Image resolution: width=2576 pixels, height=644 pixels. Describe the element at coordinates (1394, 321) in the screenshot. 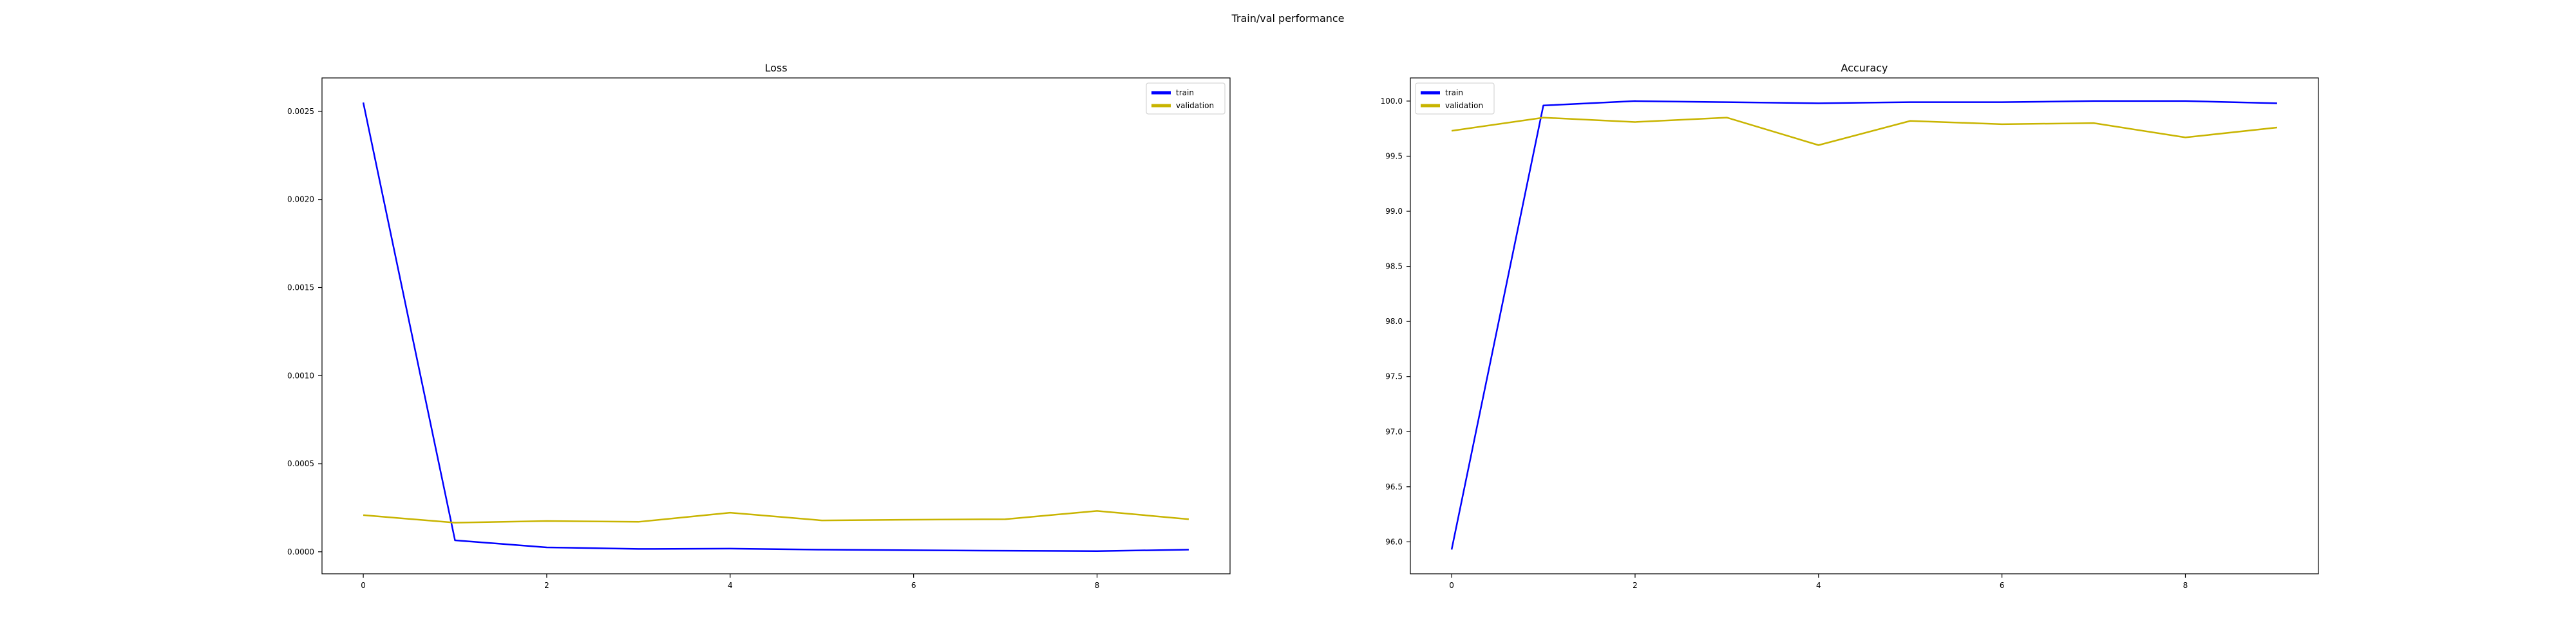

I see `accuracy-ytick-label: 98.0` at that location.